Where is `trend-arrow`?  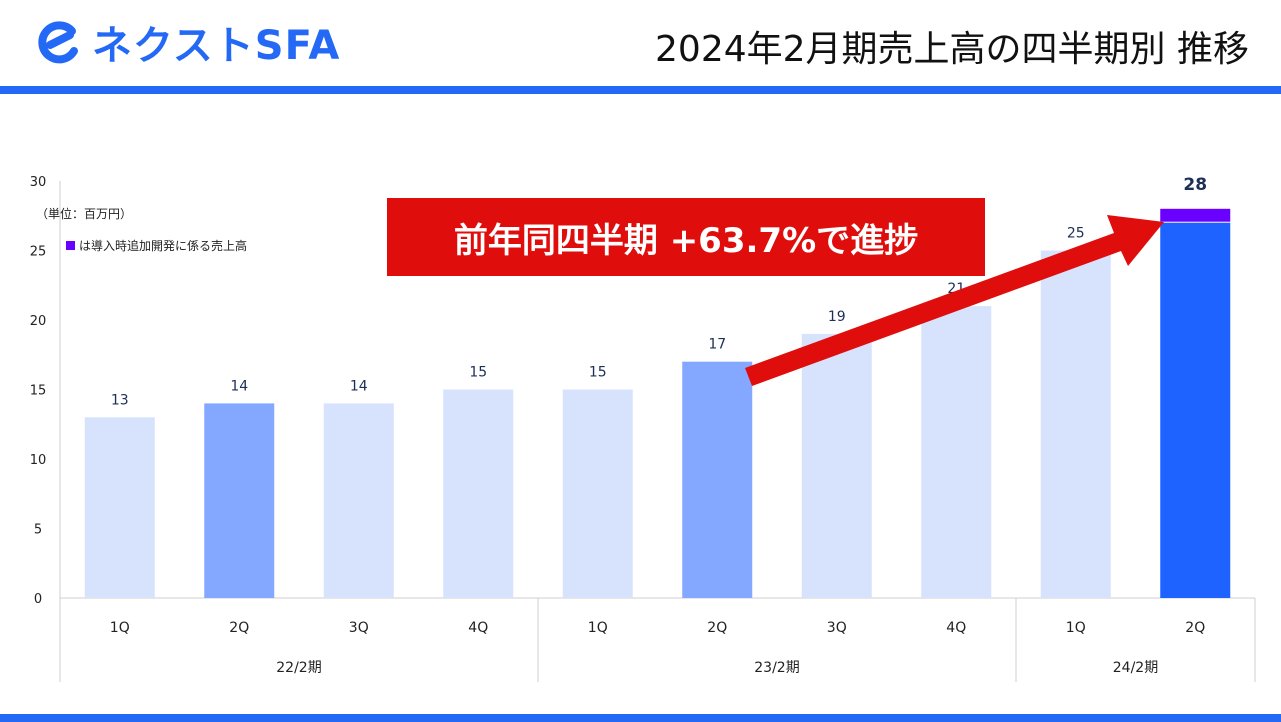
trend-arrow is located at coordinates (954, 300).